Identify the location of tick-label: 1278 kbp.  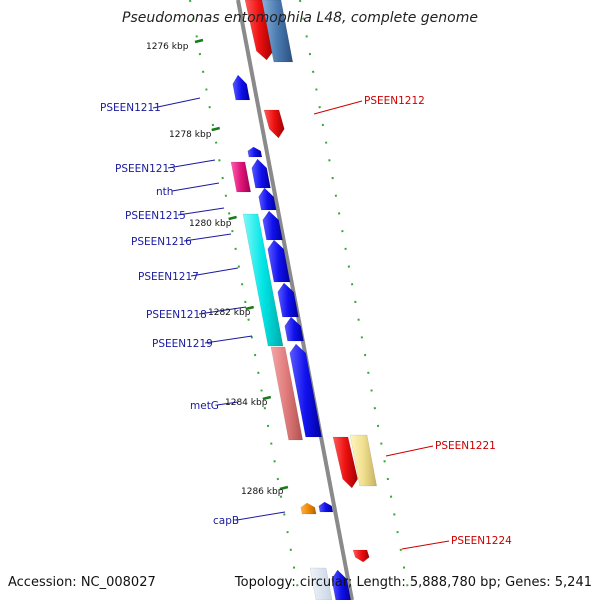
(190, 135).